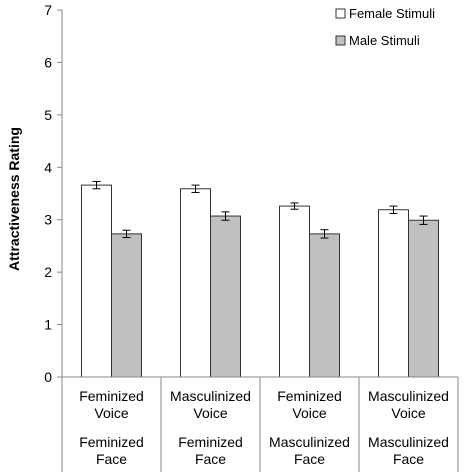  I want to click on y-tick-label: 4, so click(48, 167).